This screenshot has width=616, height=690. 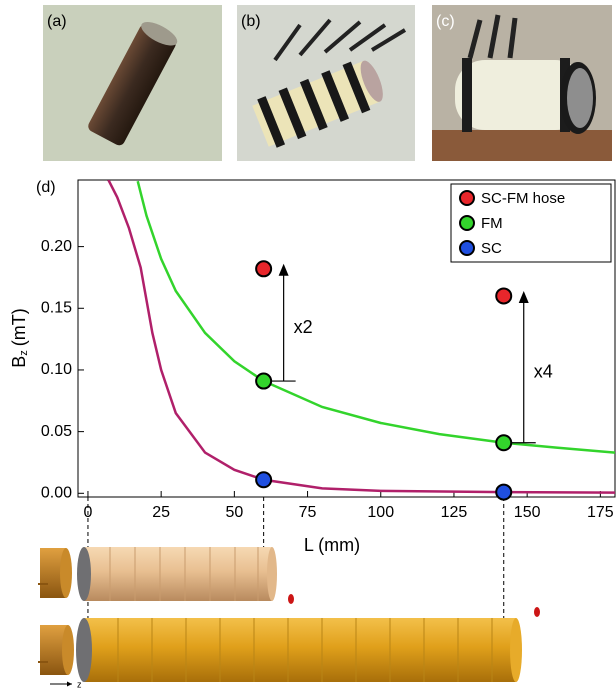 What do you see at coordinates (161, 512) in the screenshot?
I see `x-tick-label: 25` at bounding box center [161, 512].